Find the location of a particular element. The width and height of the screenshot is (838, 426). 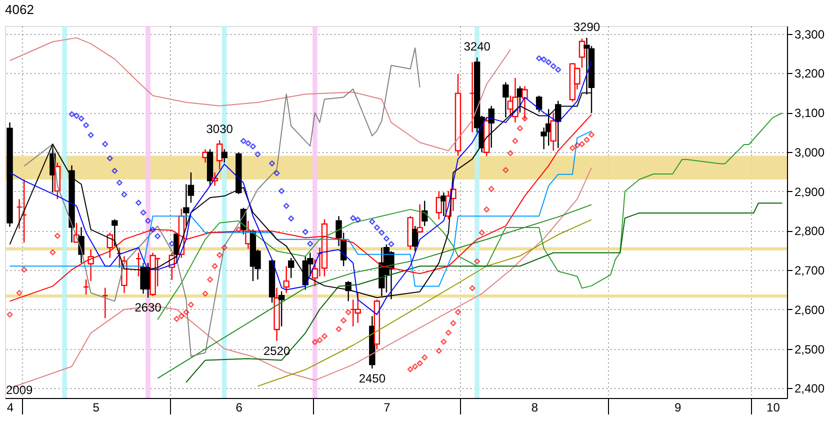

y-tick-label: 2,900 is located at coordinates (809, 191).